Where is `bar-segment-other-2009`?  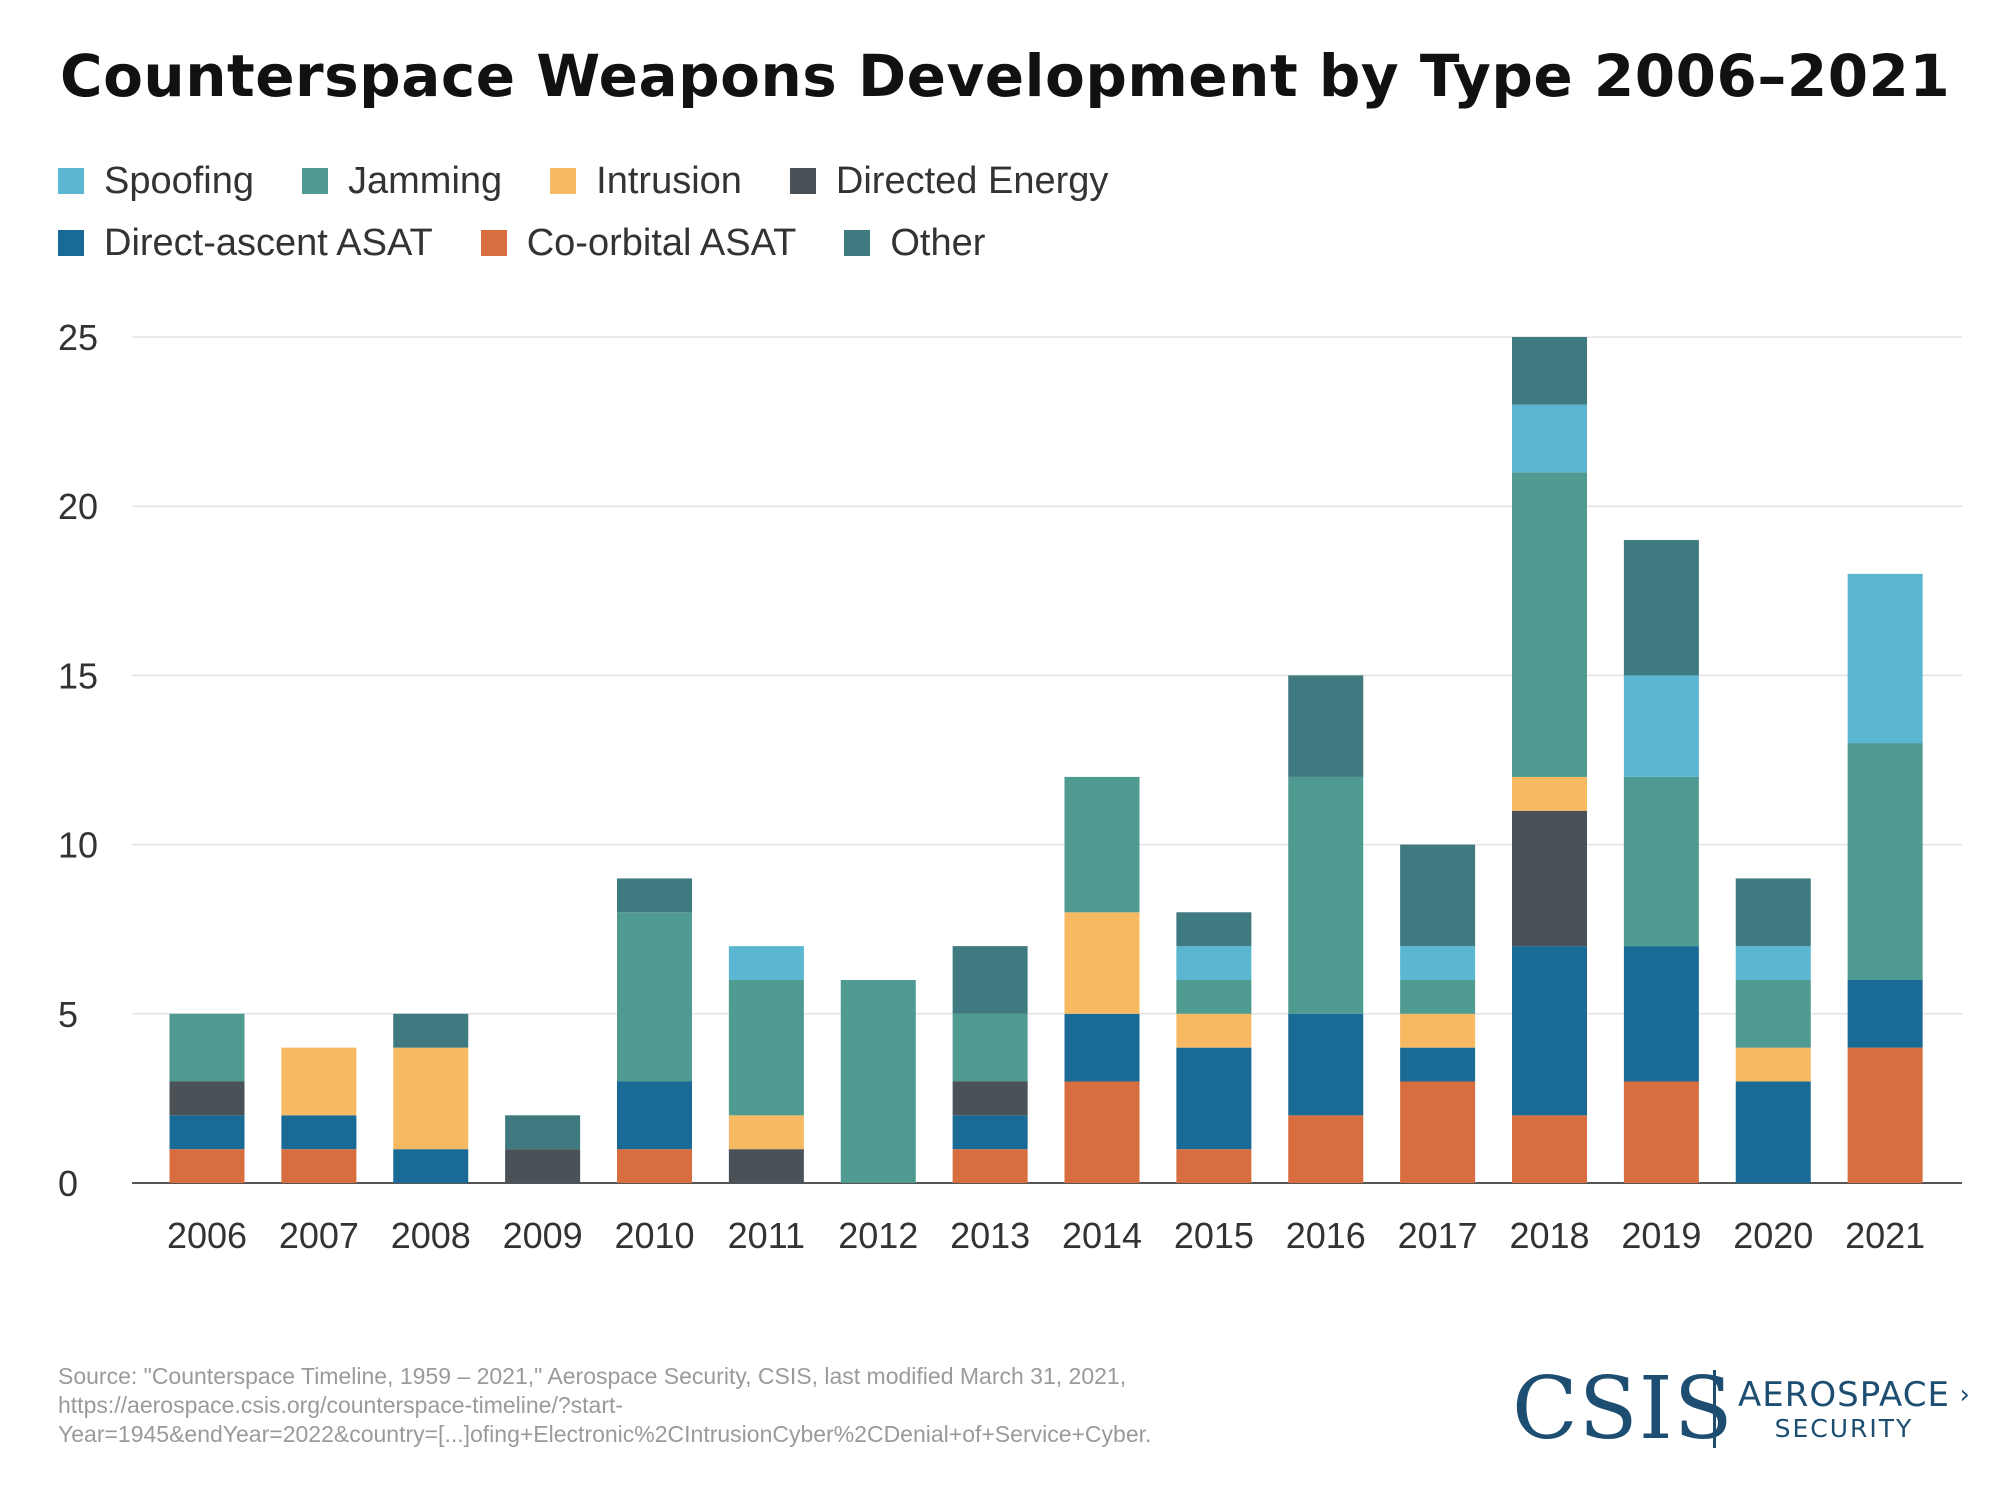
bar-segment-other-2009 is located at coordinates (543, 1132).